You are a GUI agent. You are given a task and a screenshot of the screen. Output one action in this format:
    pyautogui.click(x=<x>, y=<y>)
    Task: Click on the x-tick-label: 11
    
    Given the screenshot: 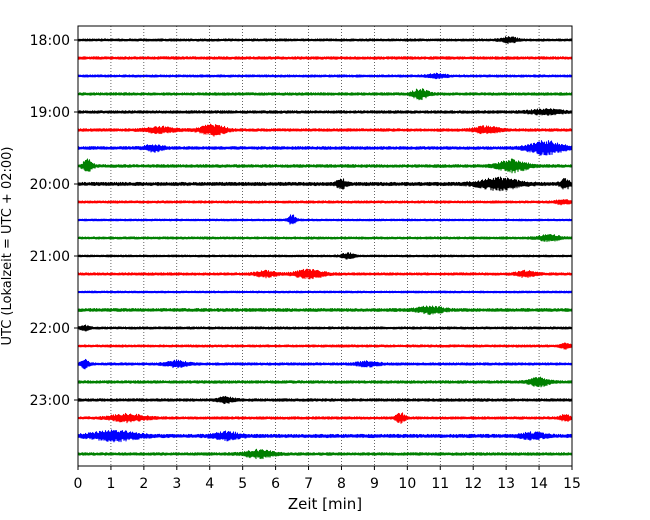 What is the action you would take?
    pyautogui.click(x=440, y=484)
    